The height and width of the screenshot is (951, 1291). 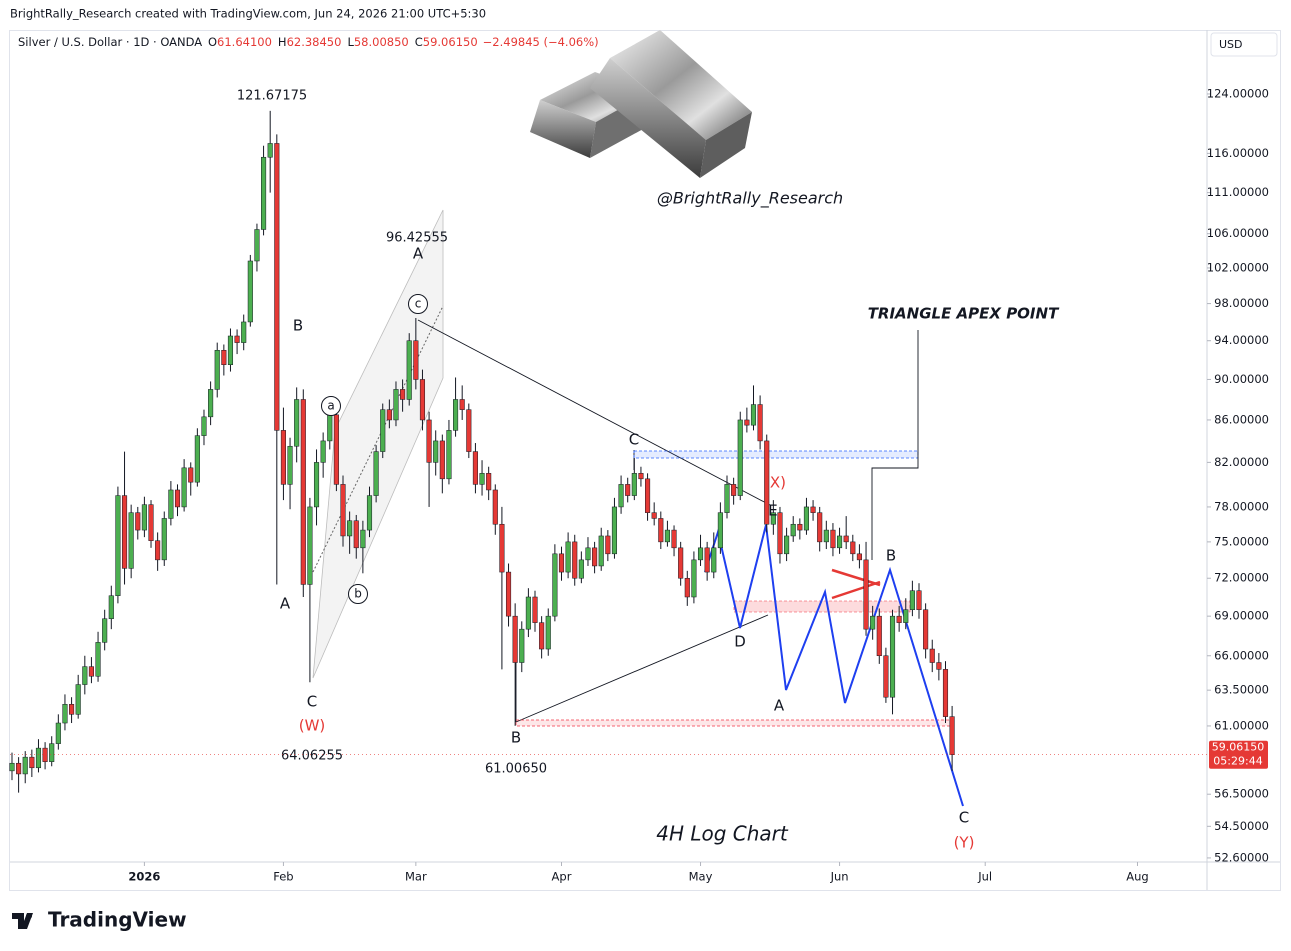 I want to click on y-tick-label: 124.00000, so click(x=1238, y=93).